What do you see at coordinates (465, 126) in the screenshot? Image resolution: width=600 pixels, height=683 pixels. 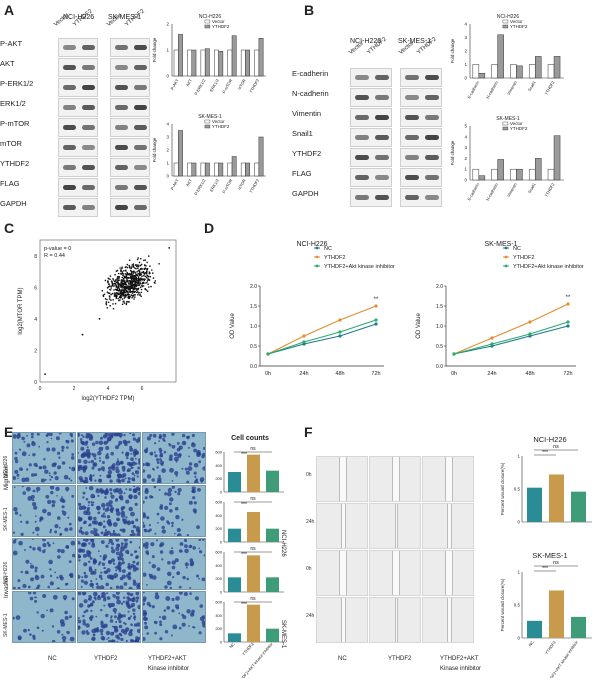 I see `b2-ytick: 5` at bounding box center [465, 126].